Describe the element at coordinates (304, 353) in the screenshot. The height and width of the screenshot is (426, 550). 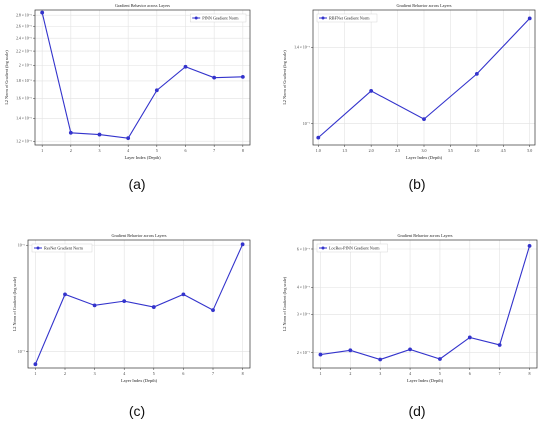
I see `y-tick-label: 2 × 10⁻⁷` at that location.